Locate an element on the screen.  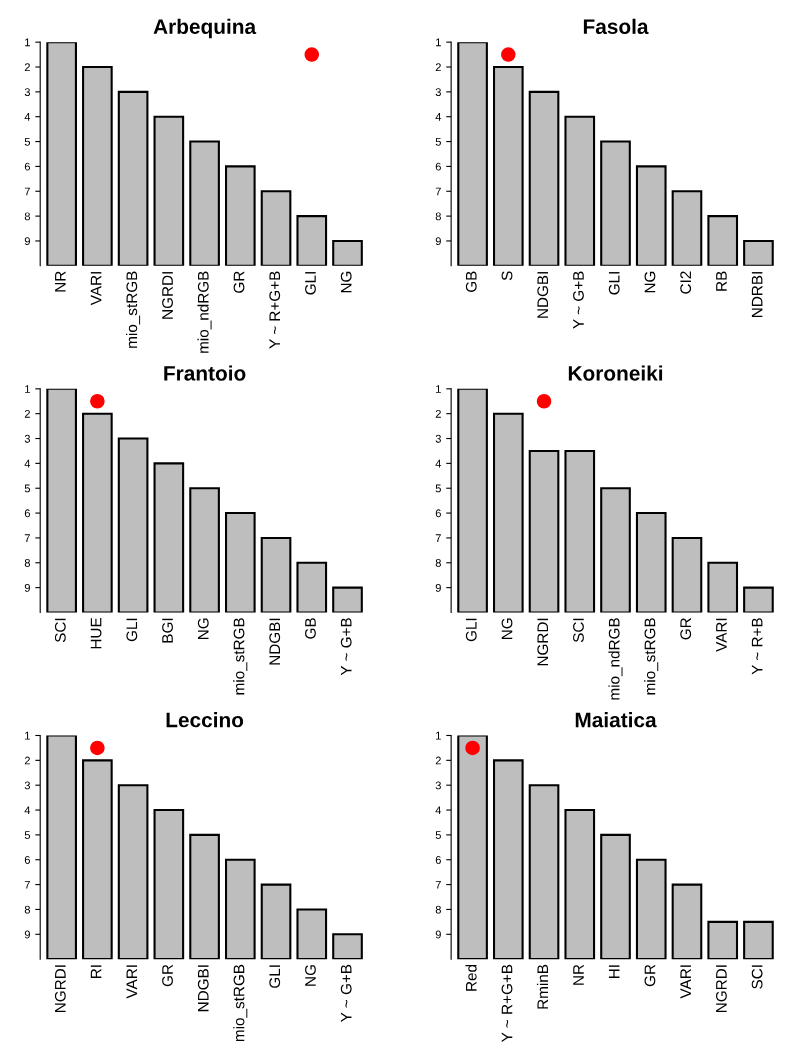
x-tick-label: HUE is located at coordinates (96, 633).